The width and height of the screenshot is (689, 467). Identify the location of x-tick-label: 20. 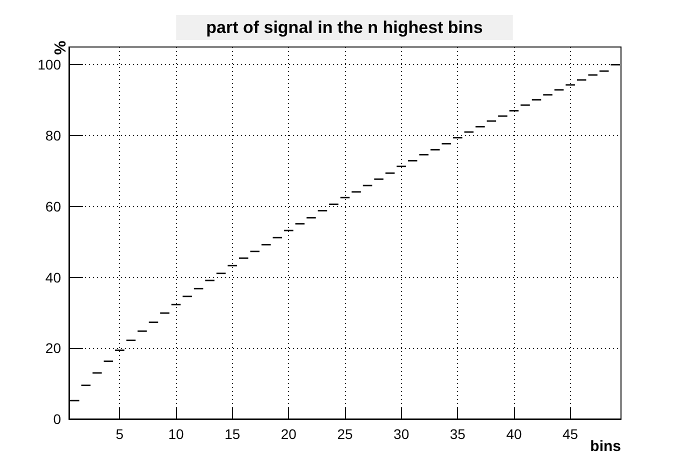
(288, 434).